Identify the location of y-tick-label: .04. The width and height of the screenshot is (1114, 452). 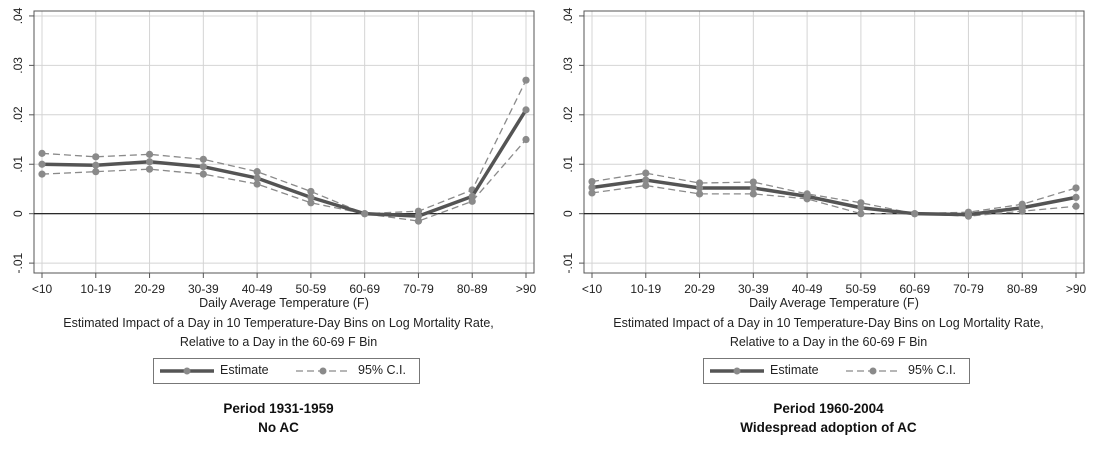
(568, 15).